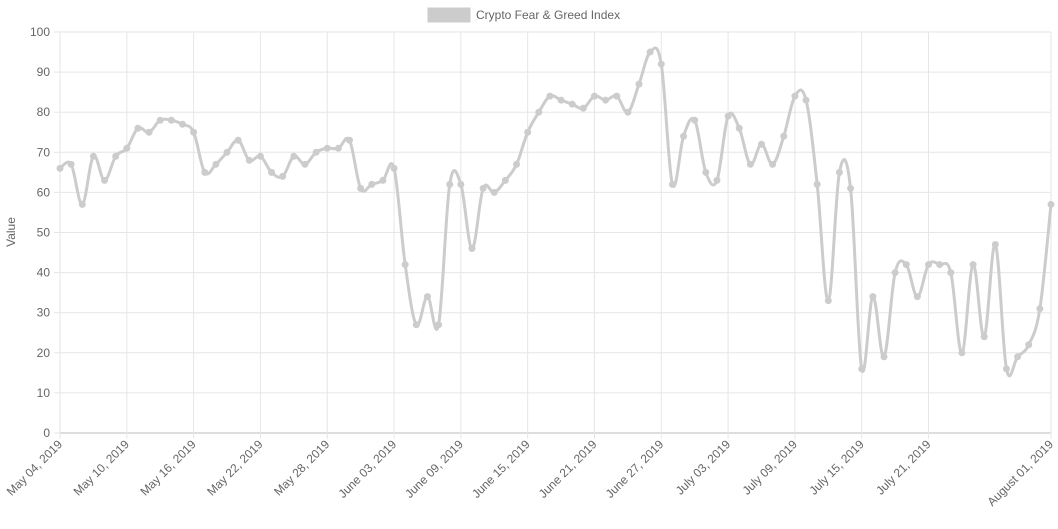 The height and width of the screenshot is (529, 1058). Describe the element at coordinates (44, 353) in the screenshot. I see `y-tick-label: 20` at that location.